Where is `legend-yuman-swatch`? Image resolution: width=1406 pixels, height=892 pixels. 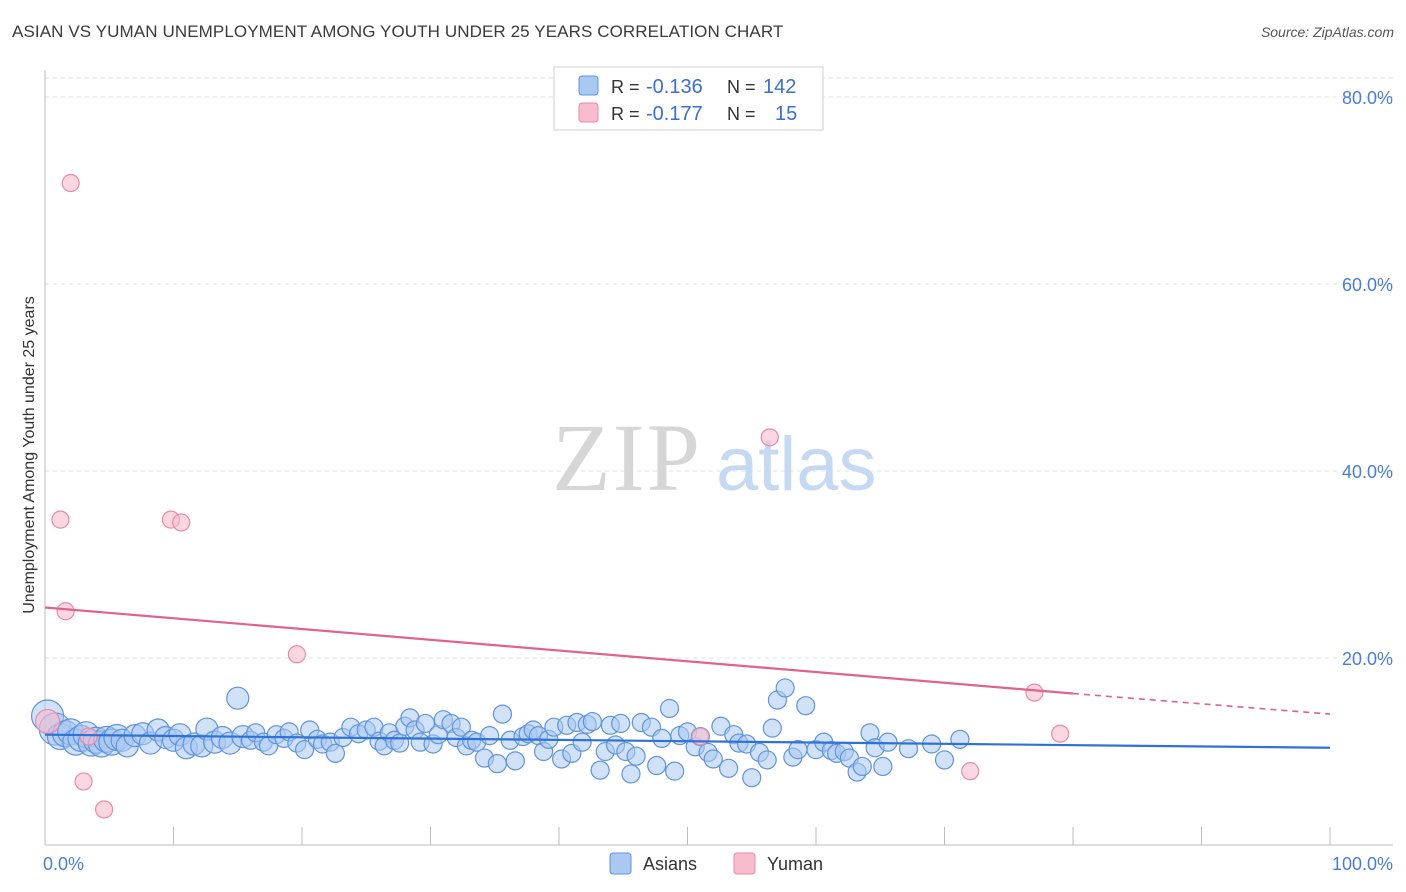
legend-yuman-swatch is located at coordinates (588, 112).